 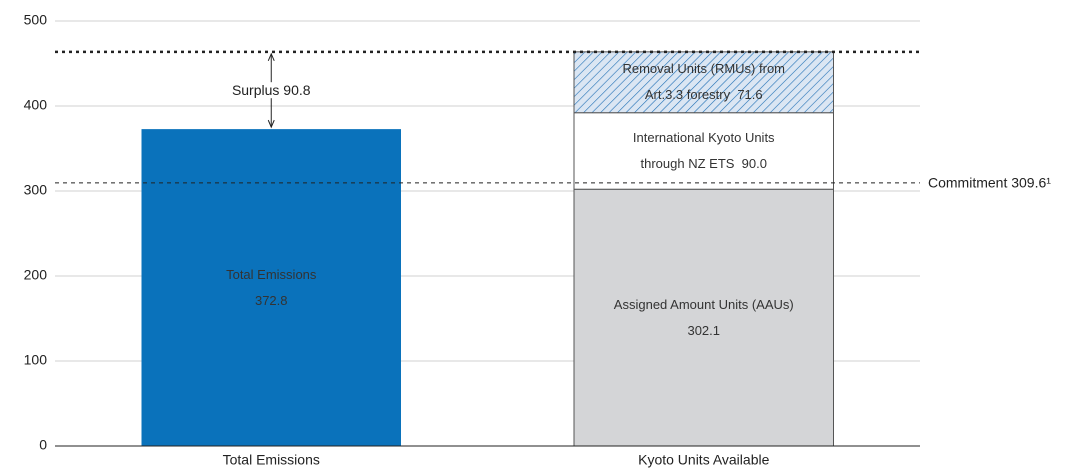 I want to click on segment-name: Assigned Amount Units (AAUs), so click(x=703, y=304).